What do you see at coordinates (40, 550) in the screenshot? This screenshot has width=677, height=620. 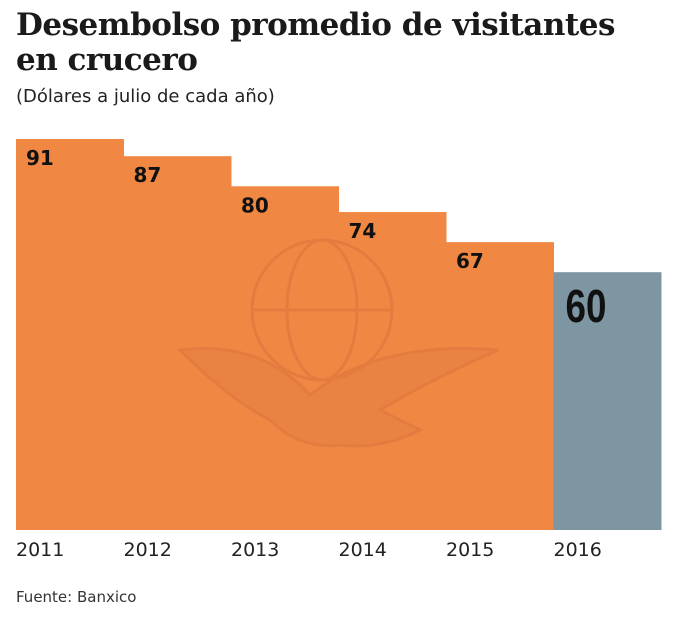 I see `x-tick-2011: 2011` at bounding box center [40, 550].